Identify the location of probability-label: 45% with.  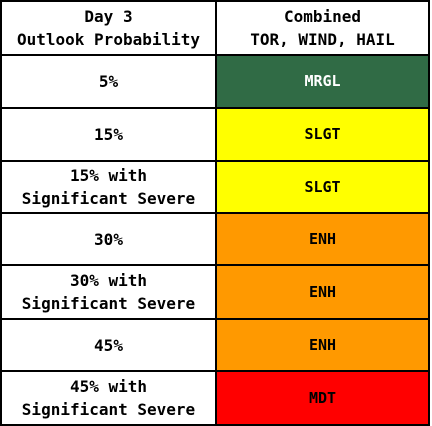
(108, 386).